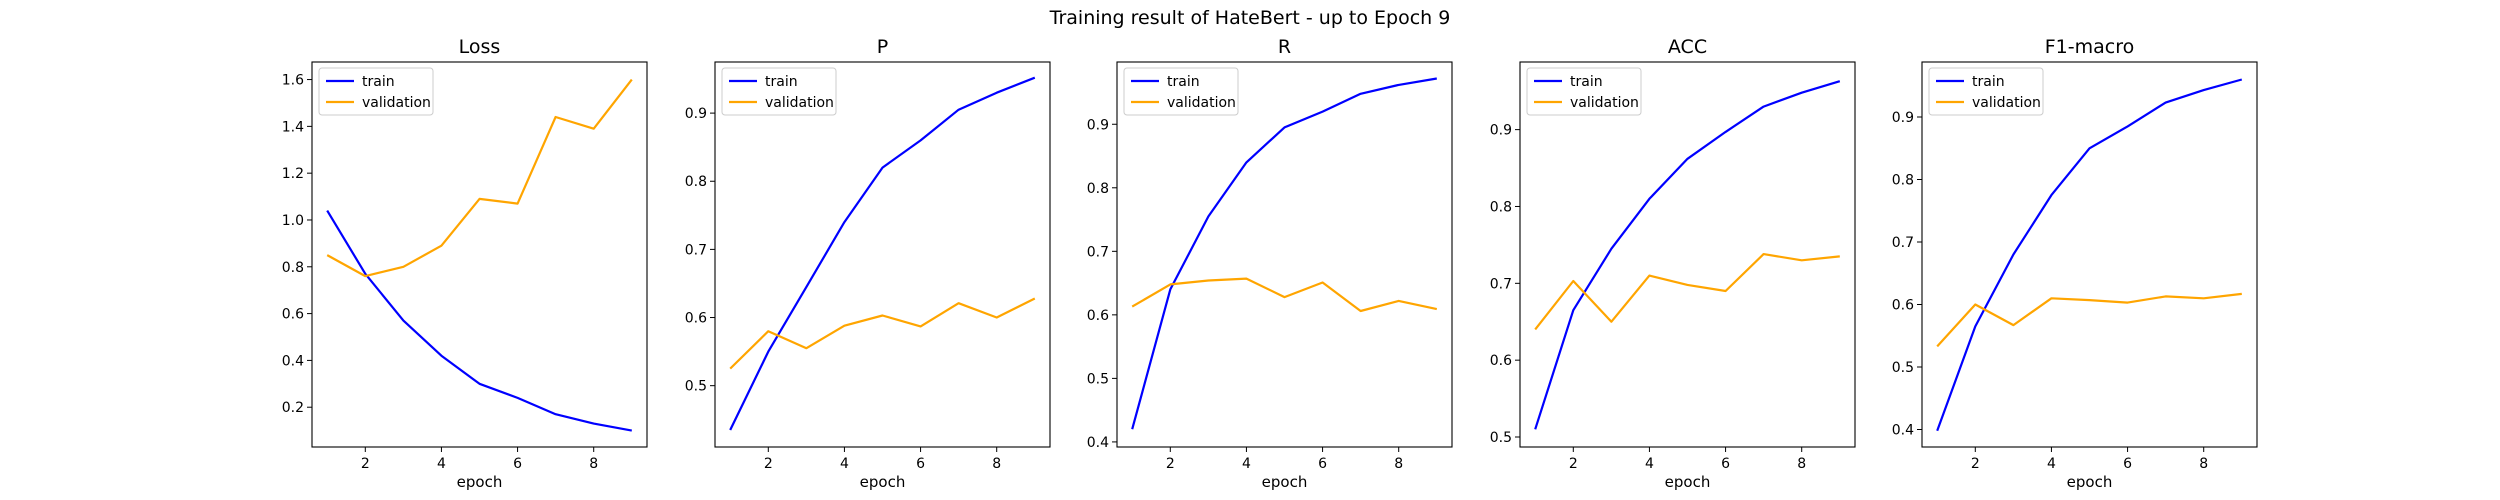 The width and height of the screenshot is (2500, 500). Describe the element at coordinates (1903, 431) in the screenshot. I see `f1-macro-y-tick-label: 0.4` at that location.